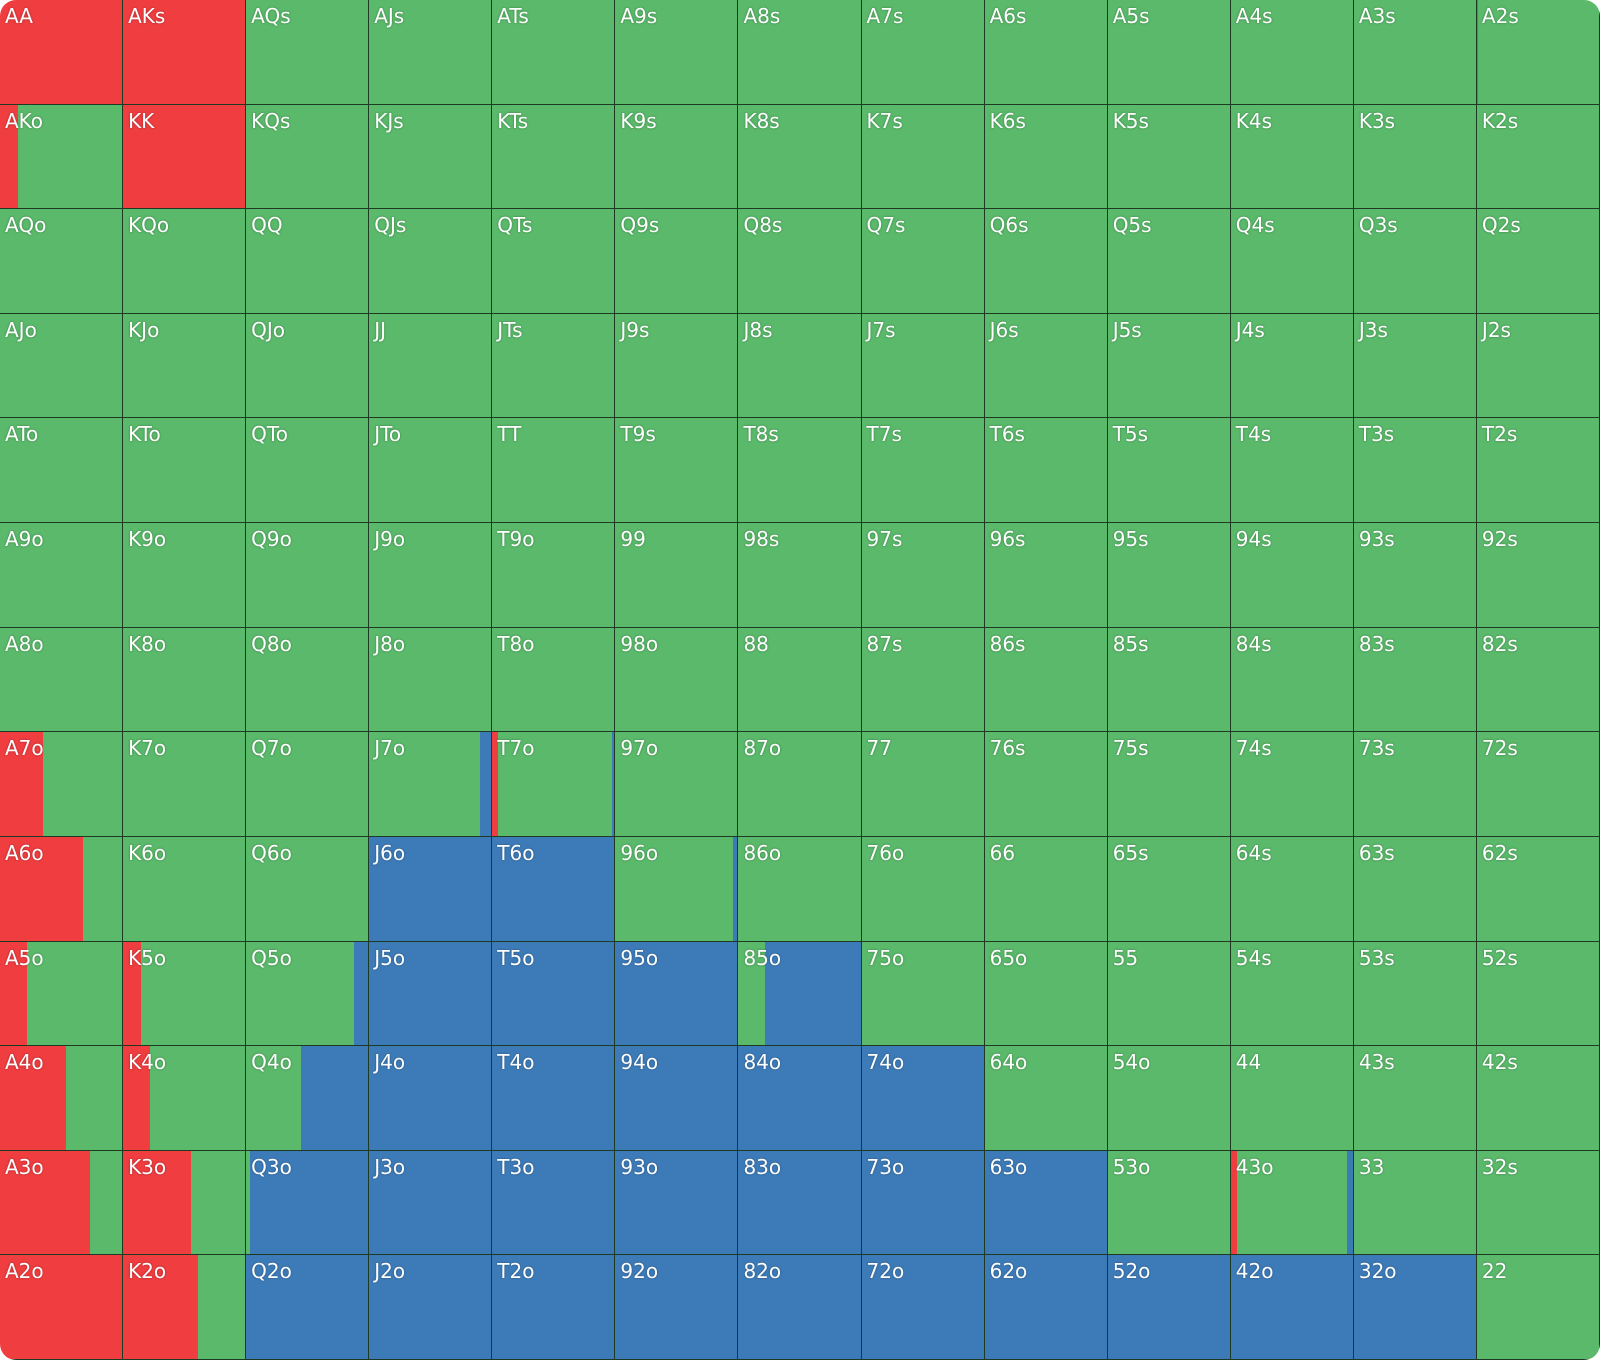 Image resolution: width=1600 pixels, height=1360 pixels. Describe the element at coordinates (1538, 366) in the screenshot. I see `hand-cell: J2s` at that location.